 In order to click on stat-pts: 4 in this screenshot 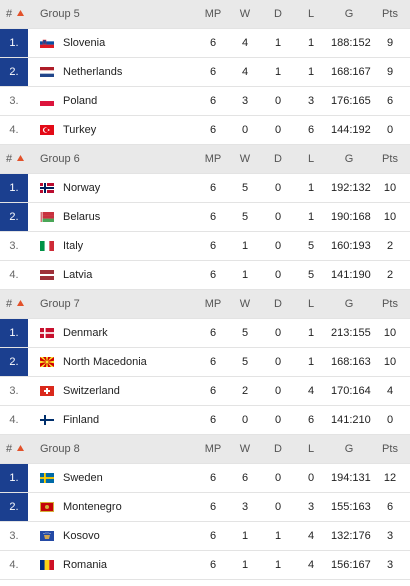, I will do `click(390, 391)`.